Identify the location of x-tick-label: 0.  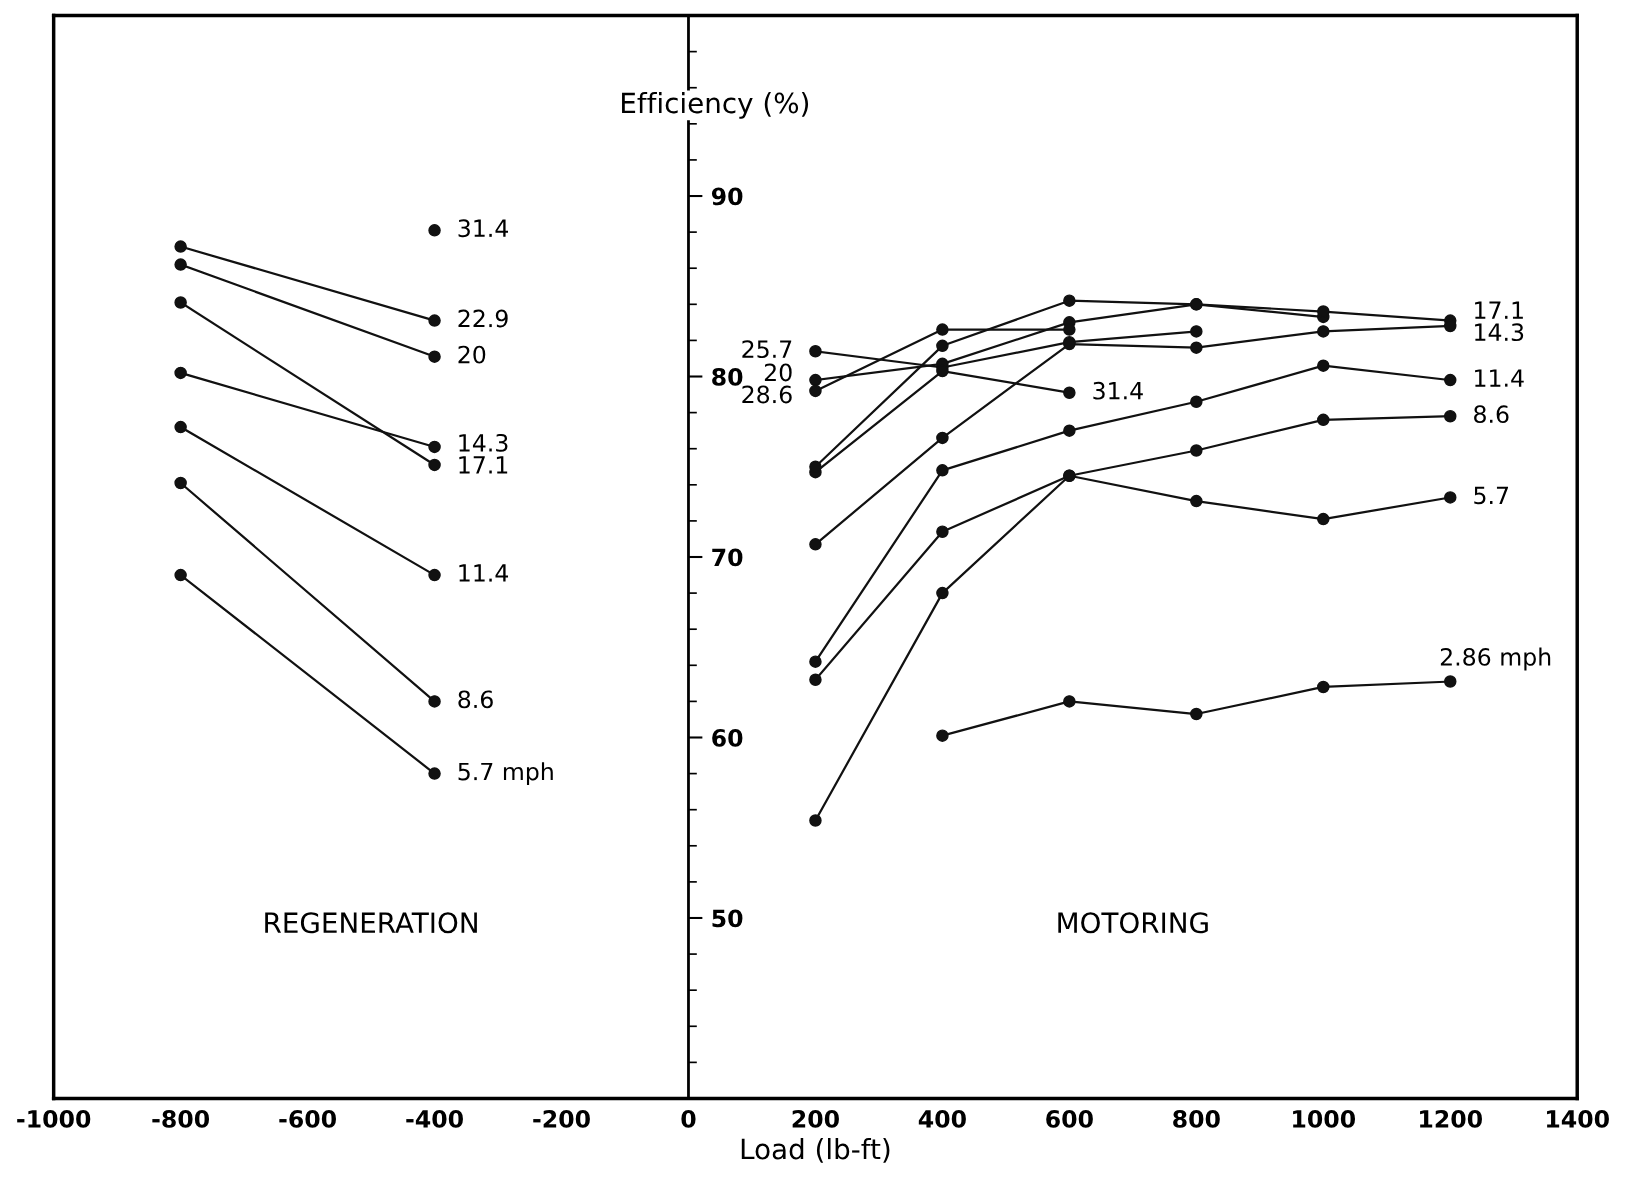
(688, 1119).